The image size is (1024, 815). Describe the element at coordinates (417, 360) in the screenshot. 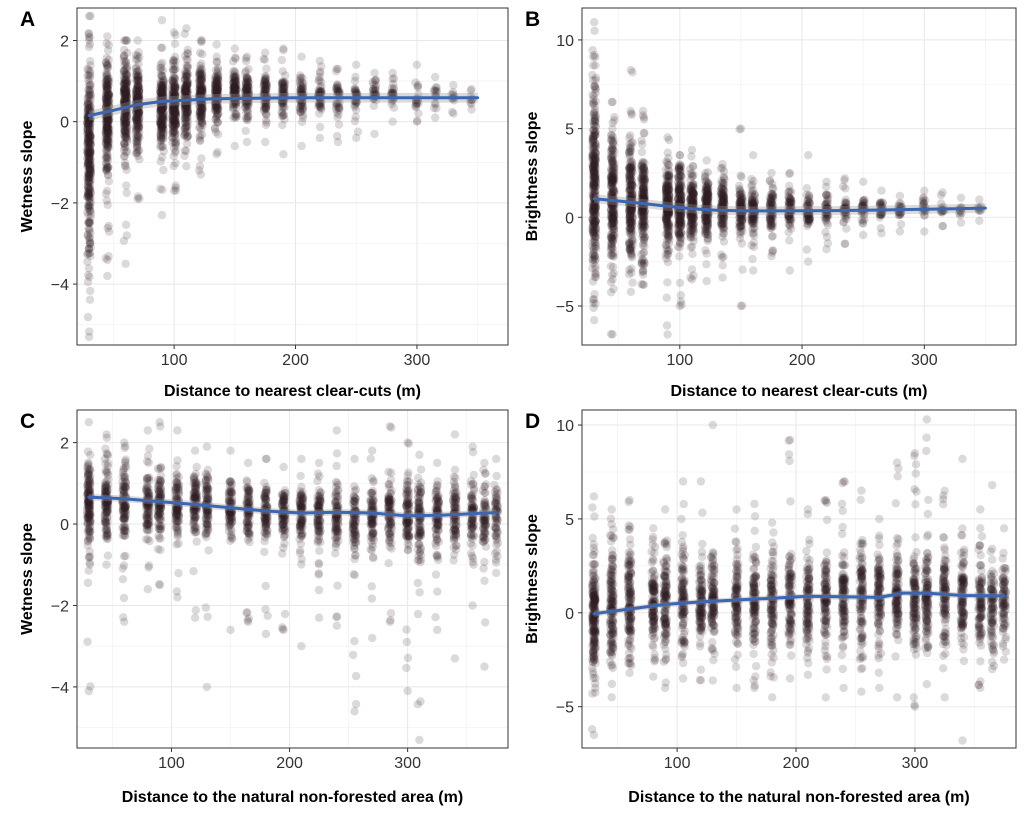

I see `x-tick-label: 300` at that location.